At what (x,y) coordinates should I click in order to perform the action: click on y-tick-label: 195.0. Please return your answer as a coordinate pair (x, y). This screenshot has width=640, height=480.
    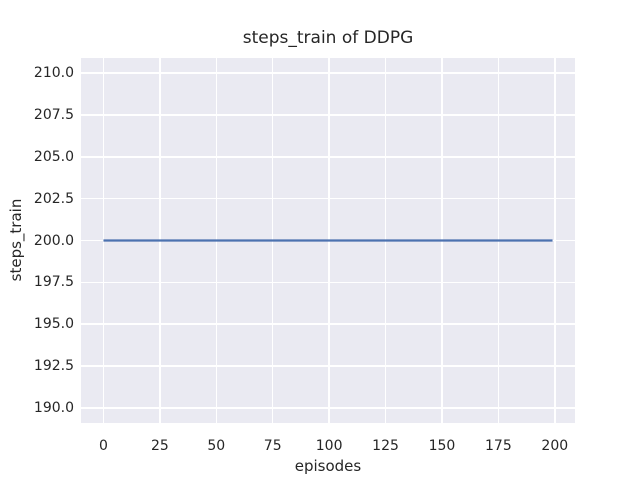
    Looking at the image, I should click on (53, 324).